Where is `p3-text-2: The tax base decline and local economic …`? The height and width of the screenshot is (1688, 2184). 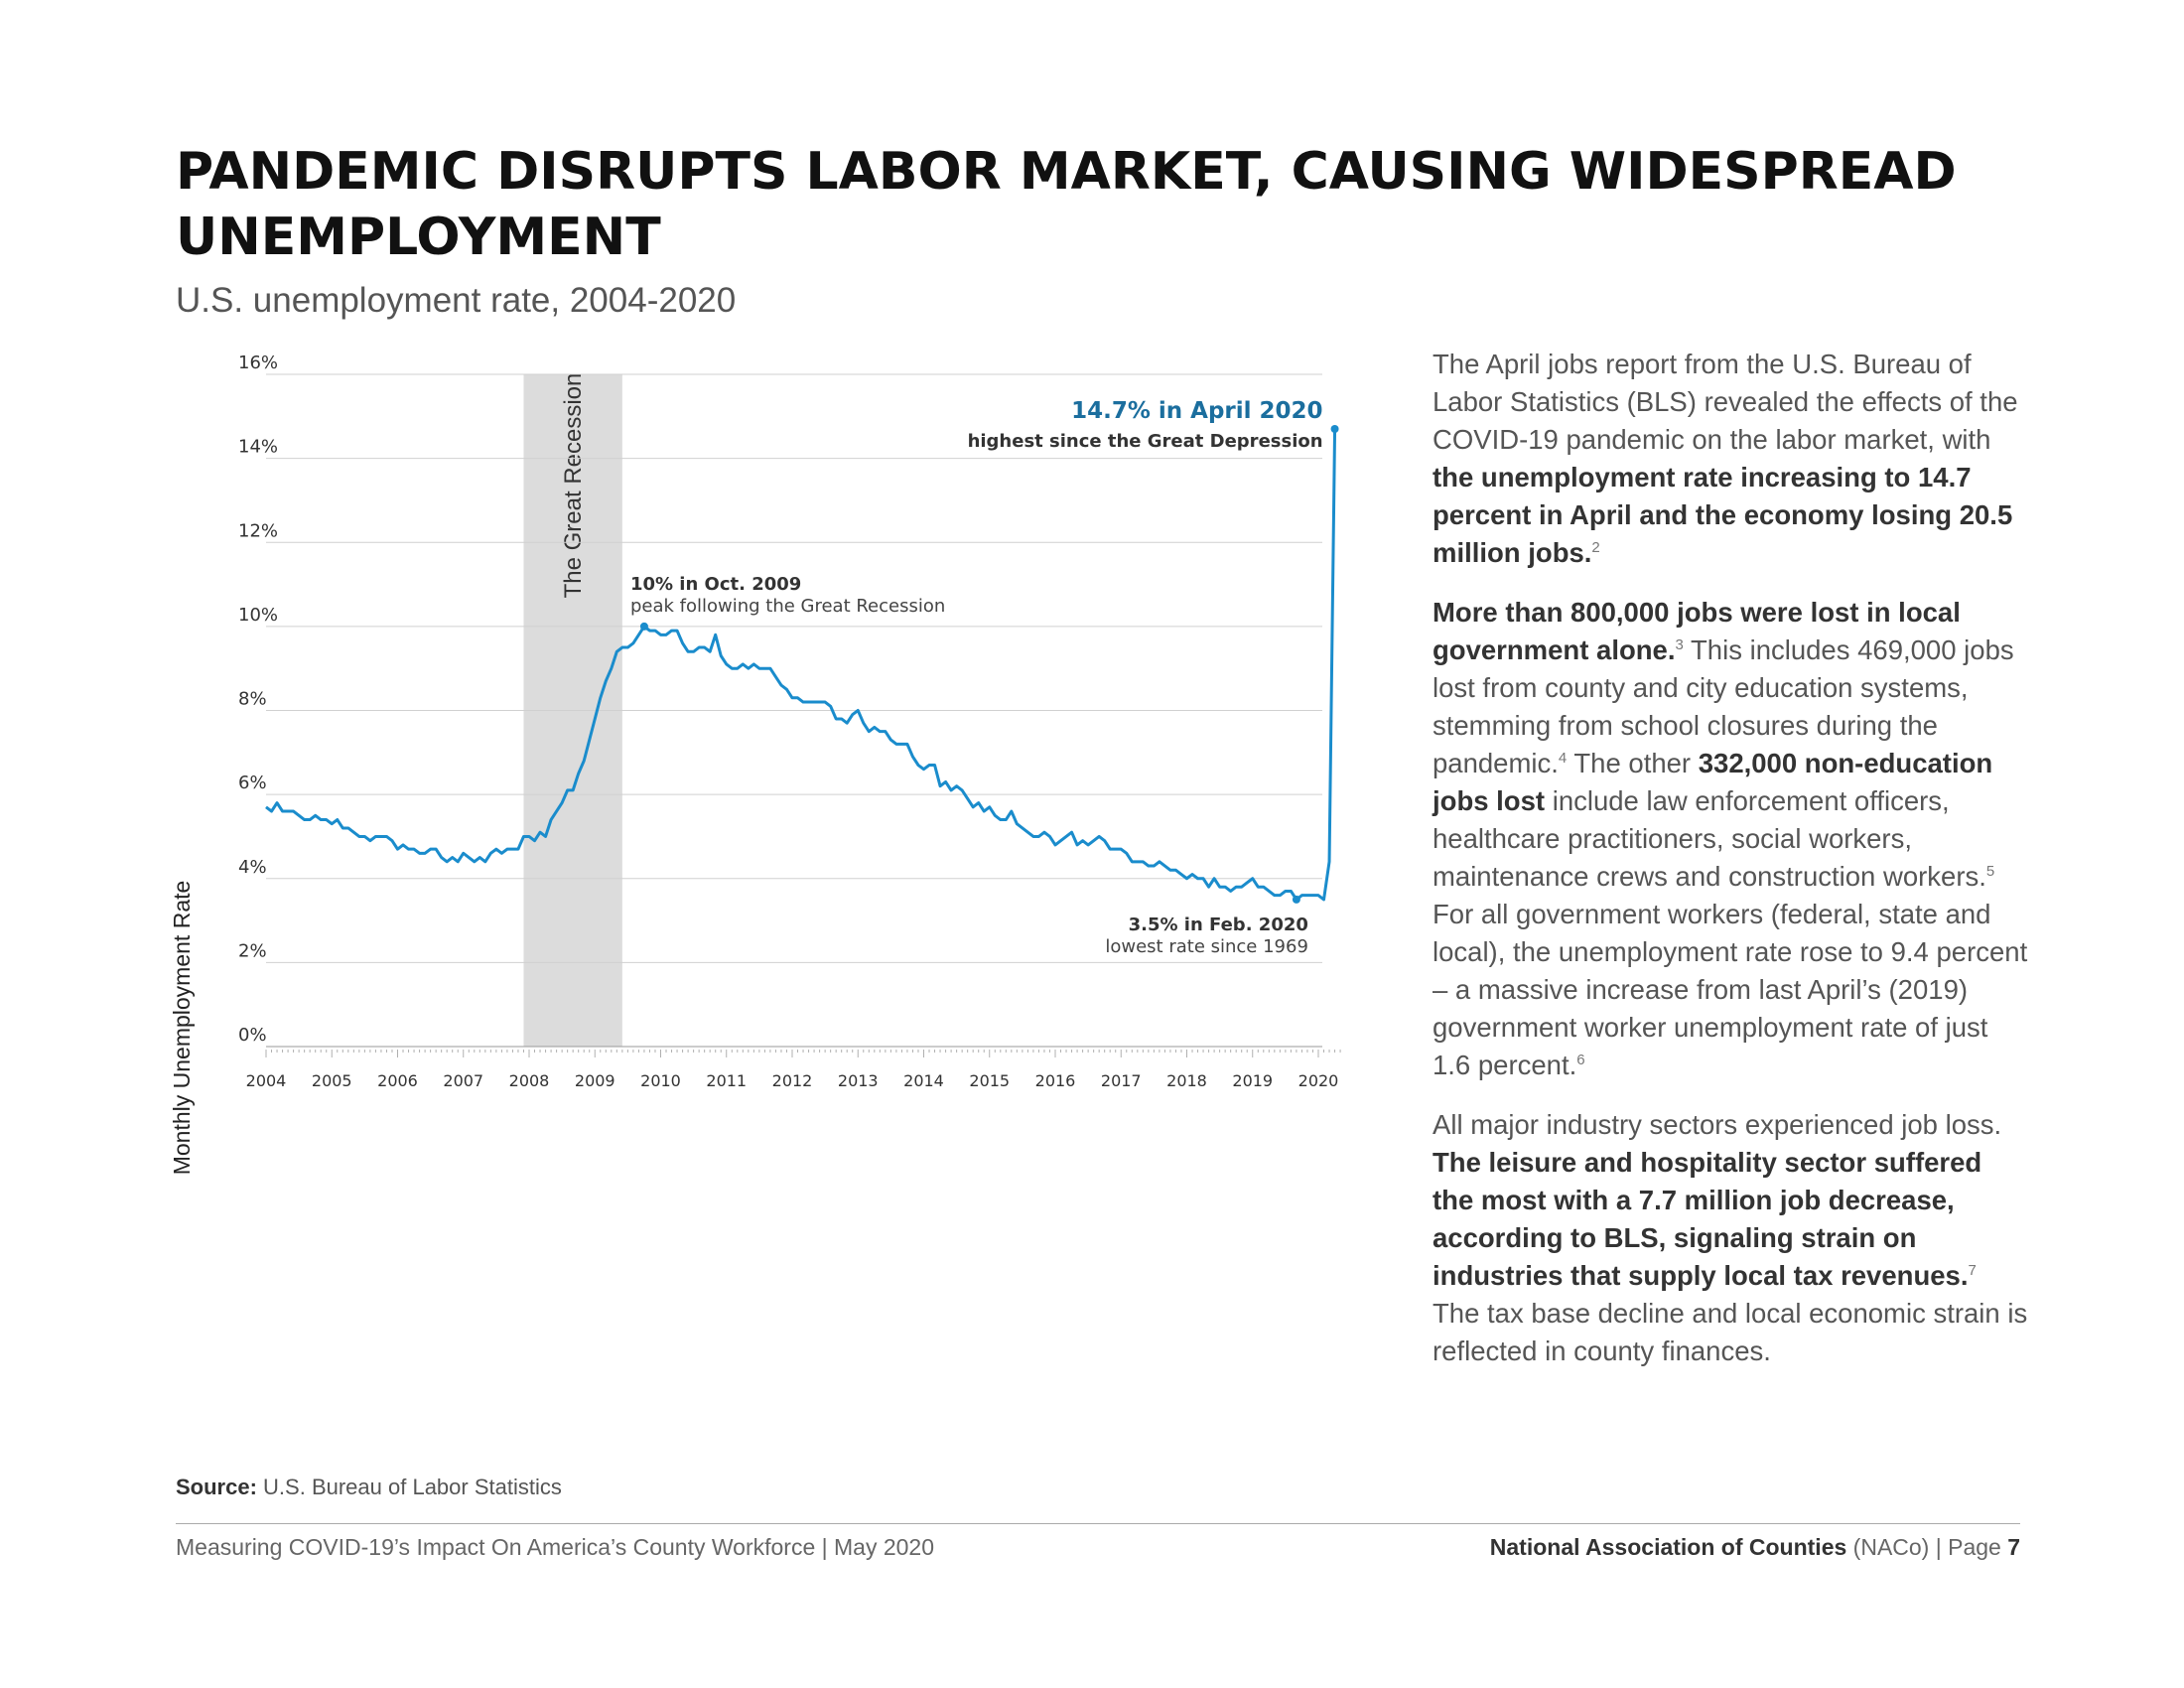 p3-text-2: The tax base decline and local economic … is located at coordinates (1730, 1332).